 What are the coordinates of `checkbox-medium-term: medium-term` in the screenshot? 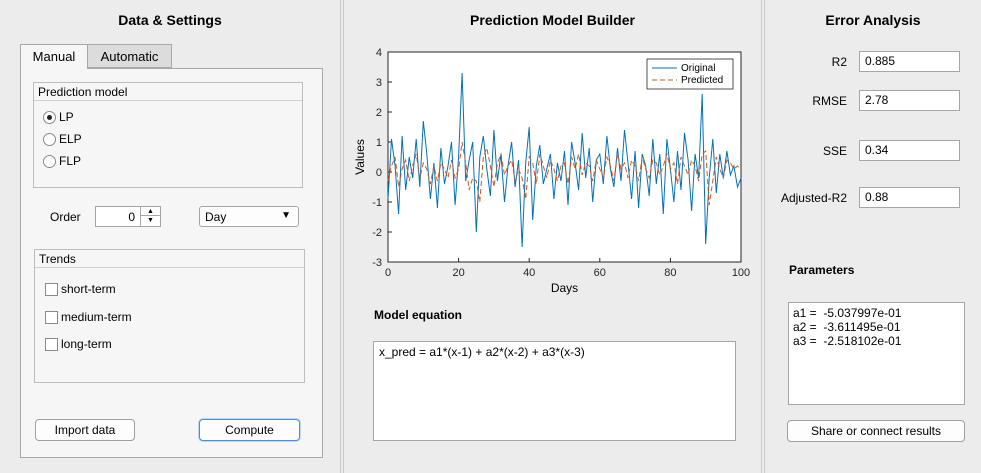 It's located at (88, 317).